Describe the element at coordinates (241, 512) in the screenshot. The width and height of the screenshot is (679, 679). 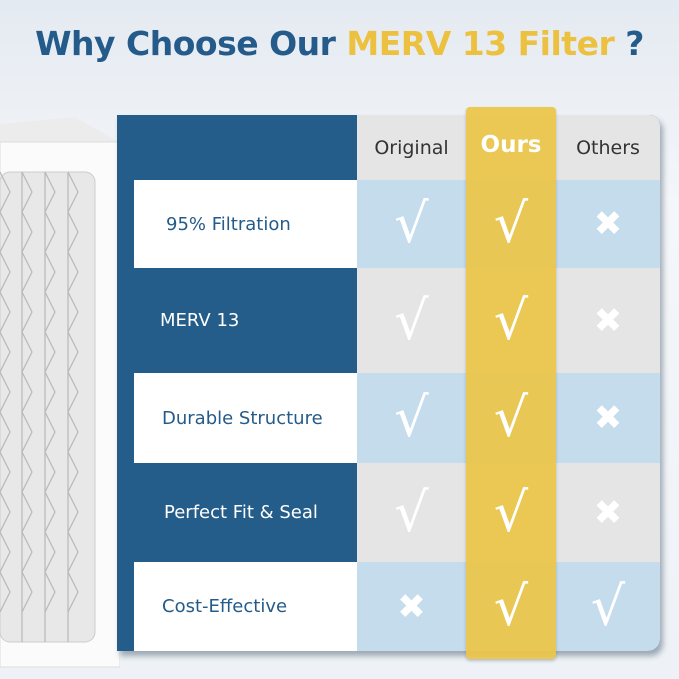
I see `row-label: Perfect Fit & Seal` at that location.